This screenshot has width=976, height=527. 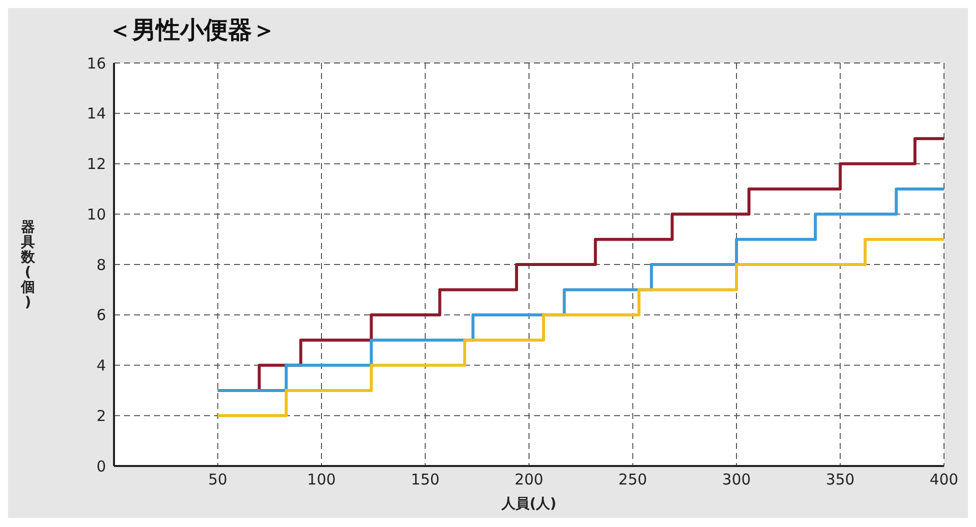 What do you see at coordinates (101, 415) in the screenshot?
I see `y-tick-label: 2` at bounding box center [101, 415].